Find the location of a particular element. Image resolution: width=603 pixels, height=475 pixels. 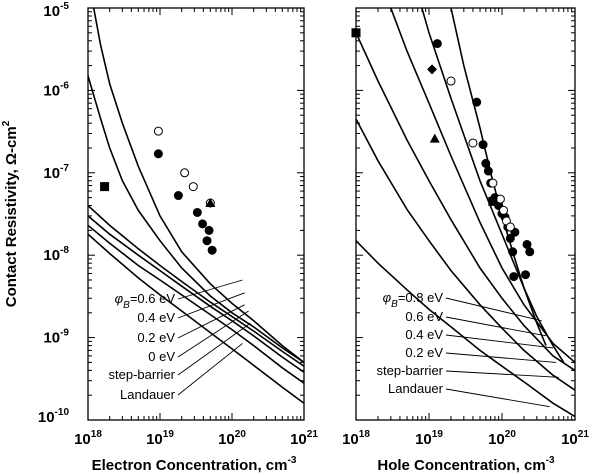

y-tick-label: 10⁻⁸ is located at coordinates (56, 254).